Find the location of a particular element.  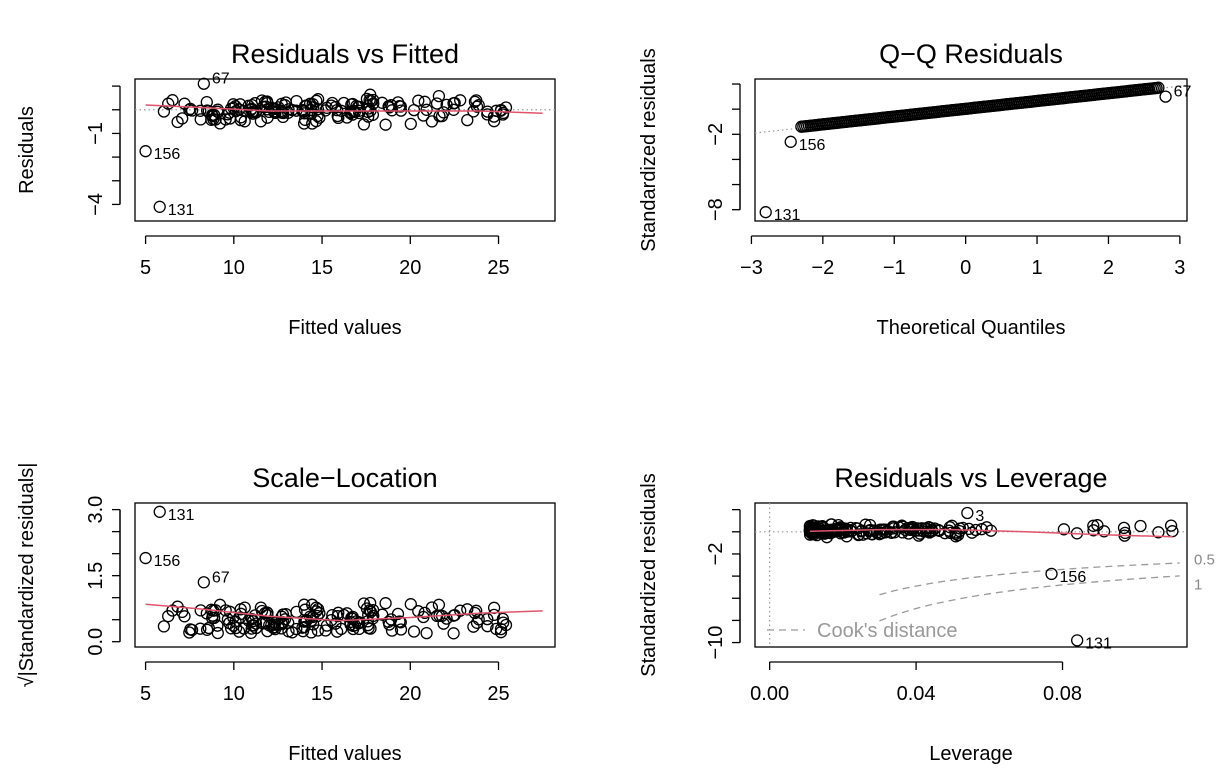

x-tick-label: 0.08 is located at coordinates (1062, 694).